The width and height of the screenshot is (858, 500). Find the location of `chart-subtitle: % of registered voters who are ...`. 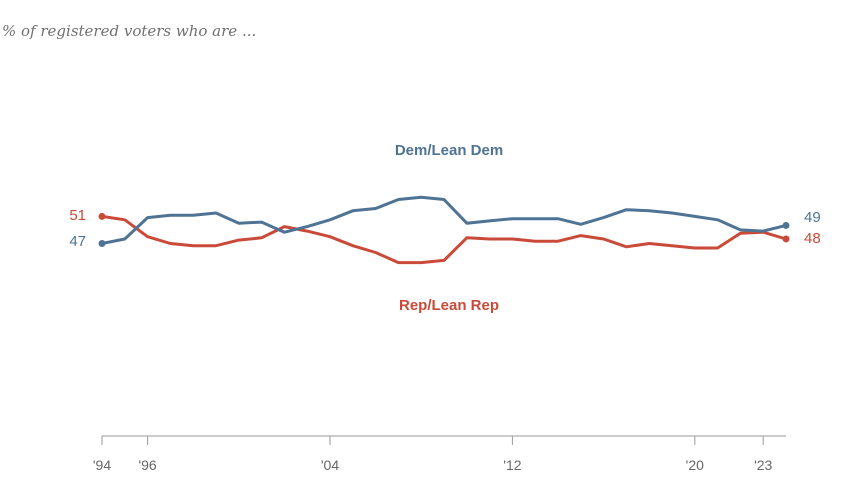

chart-subtitle: % of registered voters who are ... is located at coordinates (129, 31).